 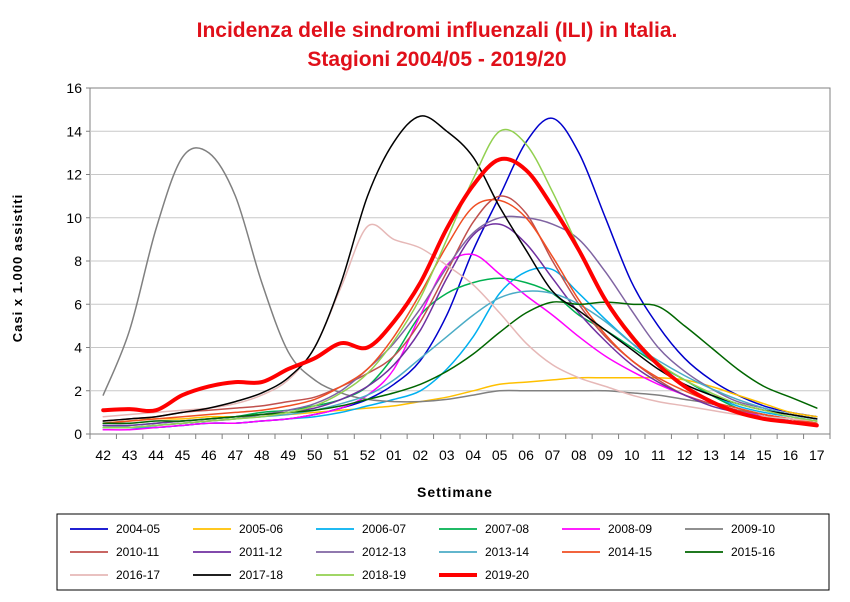 I want to click on x-tick-label: 43, so click(x=130, y=455).